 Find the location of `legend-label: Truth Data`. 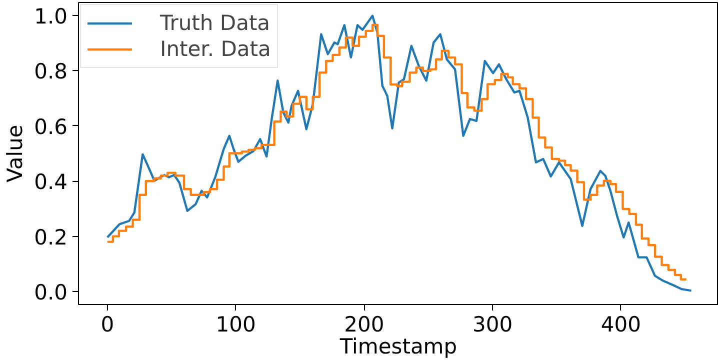

legend-label: Truth Data is located at coordinates (215, 23).